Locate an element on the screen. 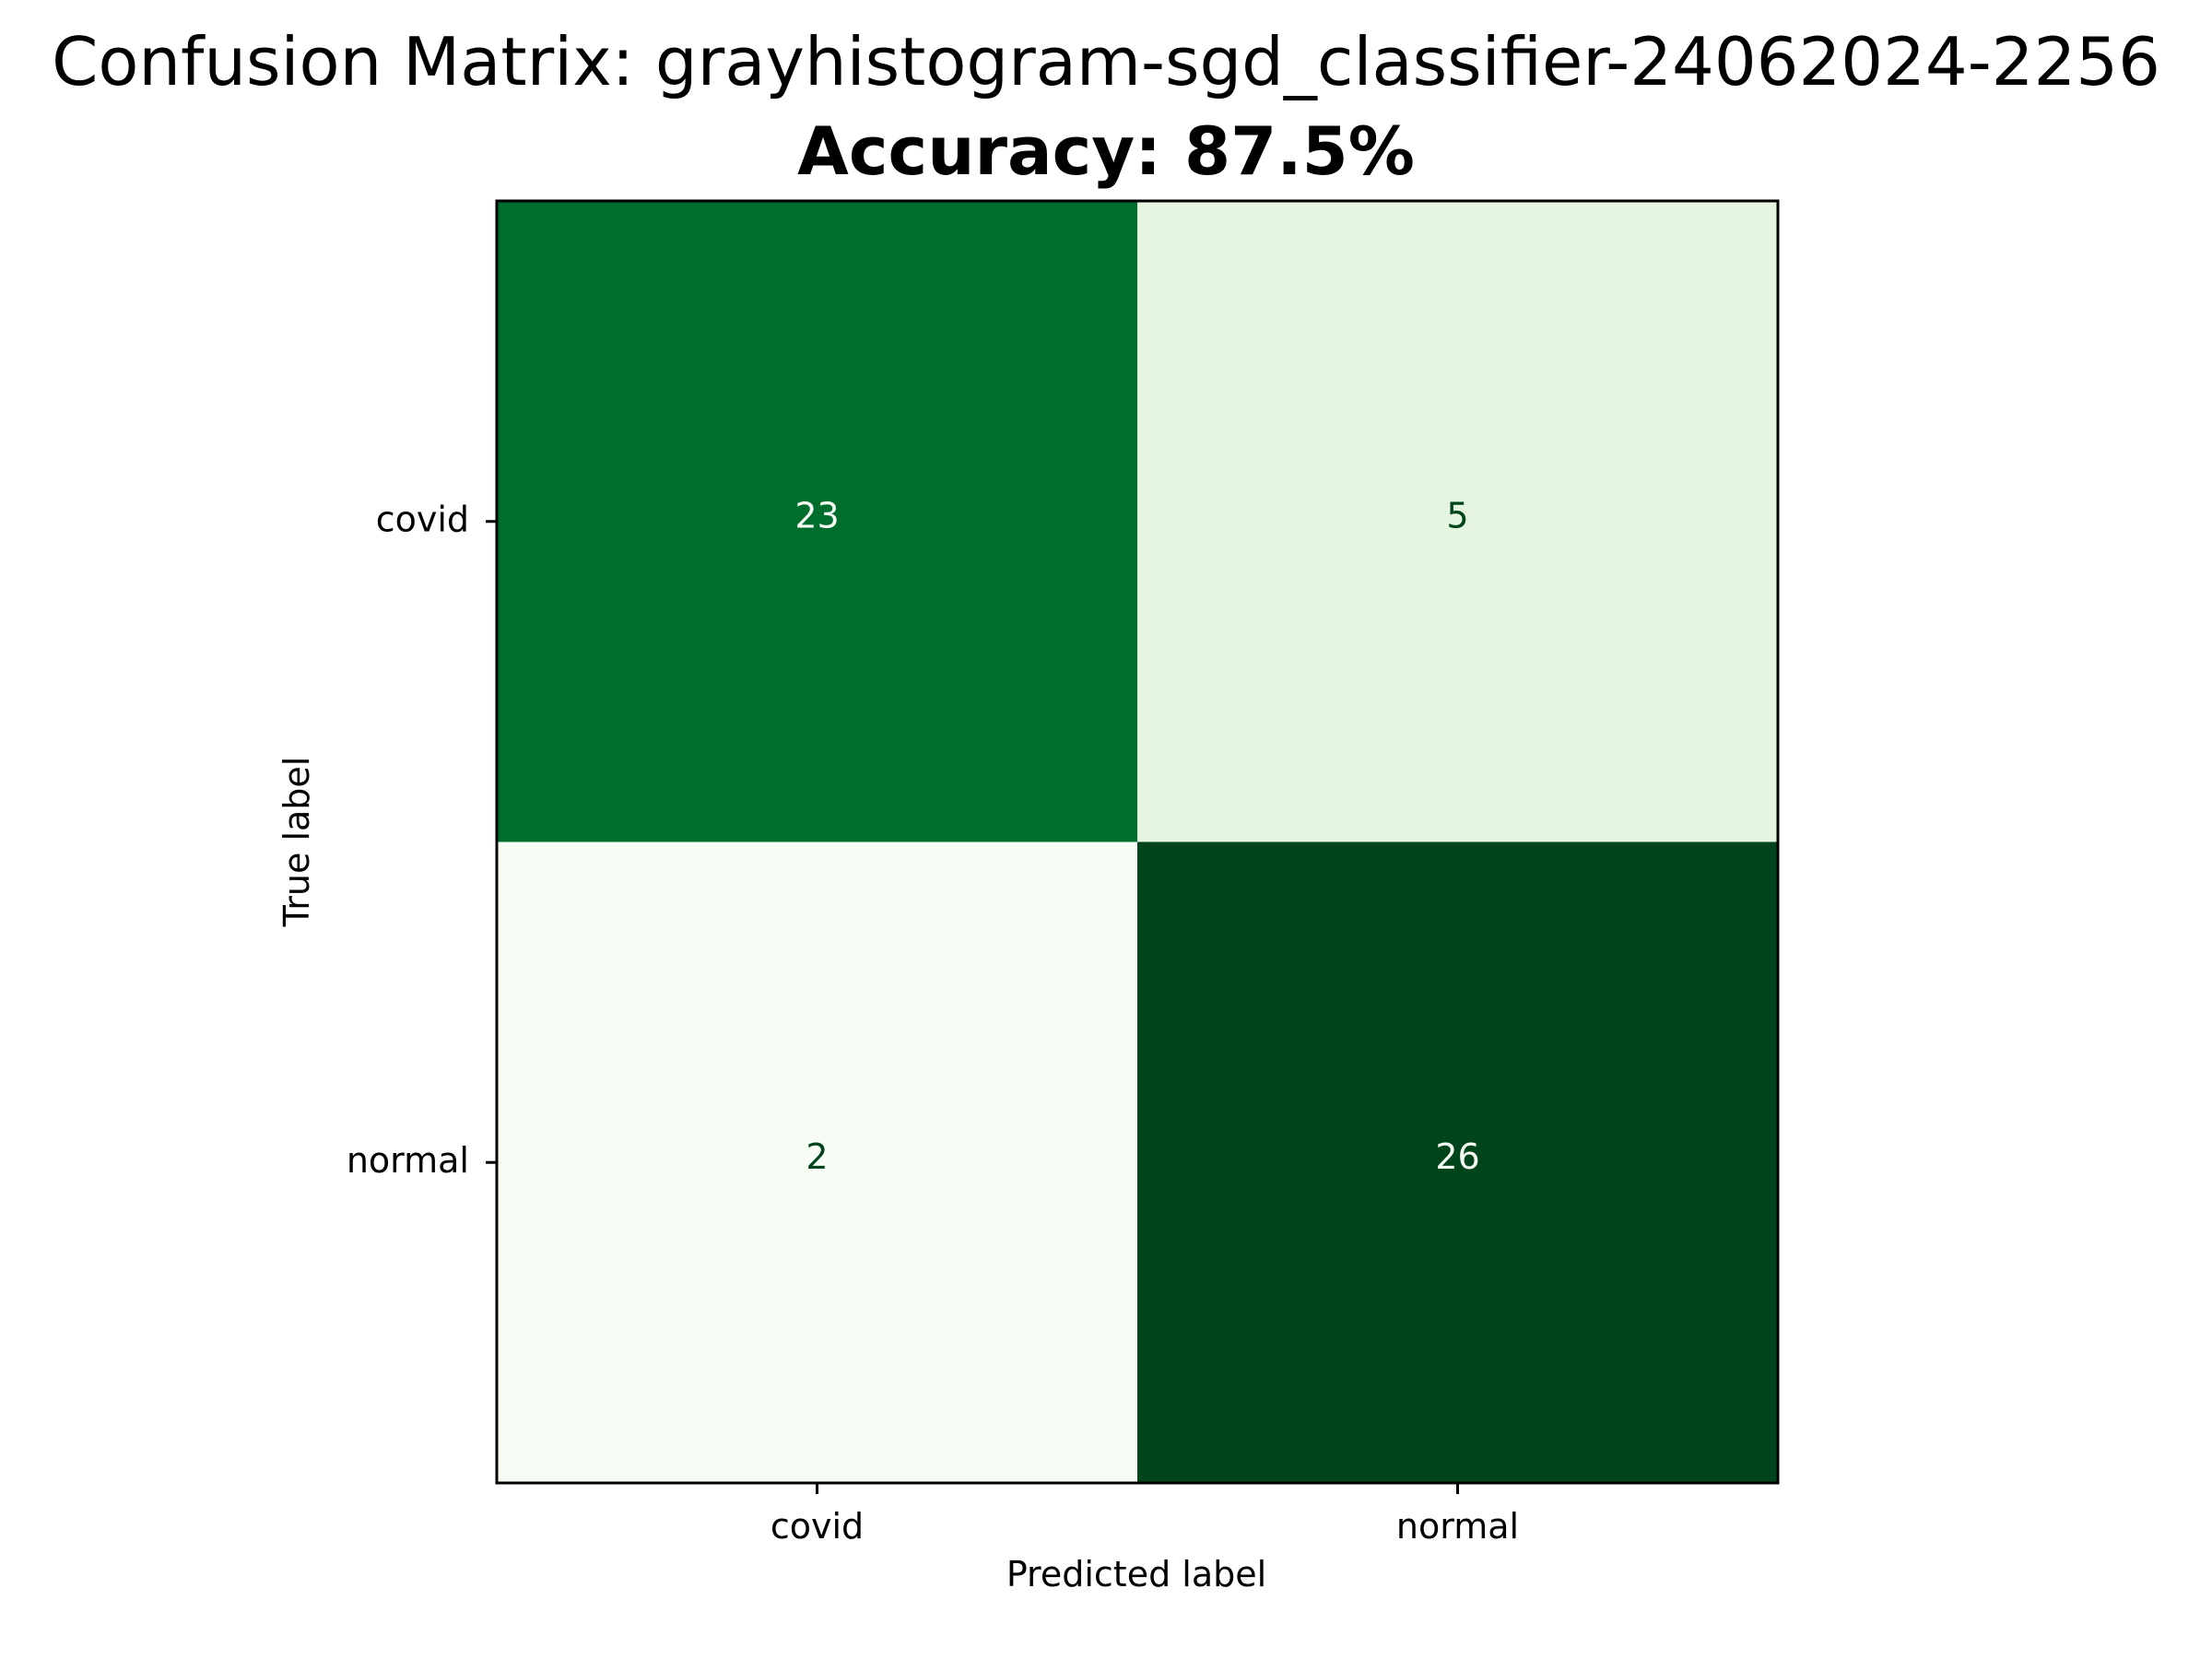  matrix-cell-covid-normal is located at coordinates (1458, 521).